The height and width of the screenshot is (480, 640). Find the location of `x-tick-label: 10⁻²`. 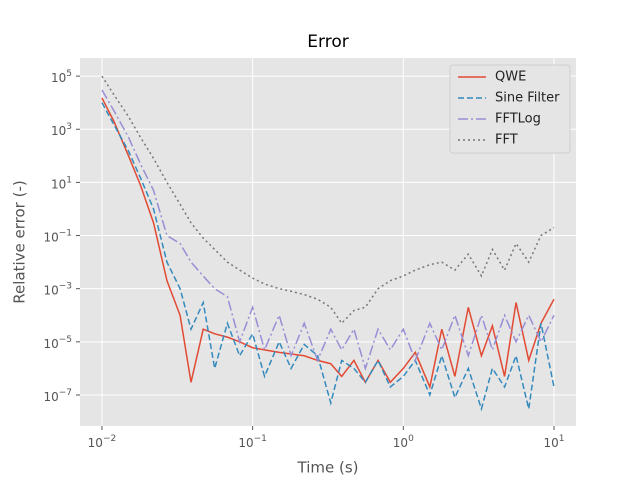

x-tick-label: 10⁻² is located at coordinates (102, 442).